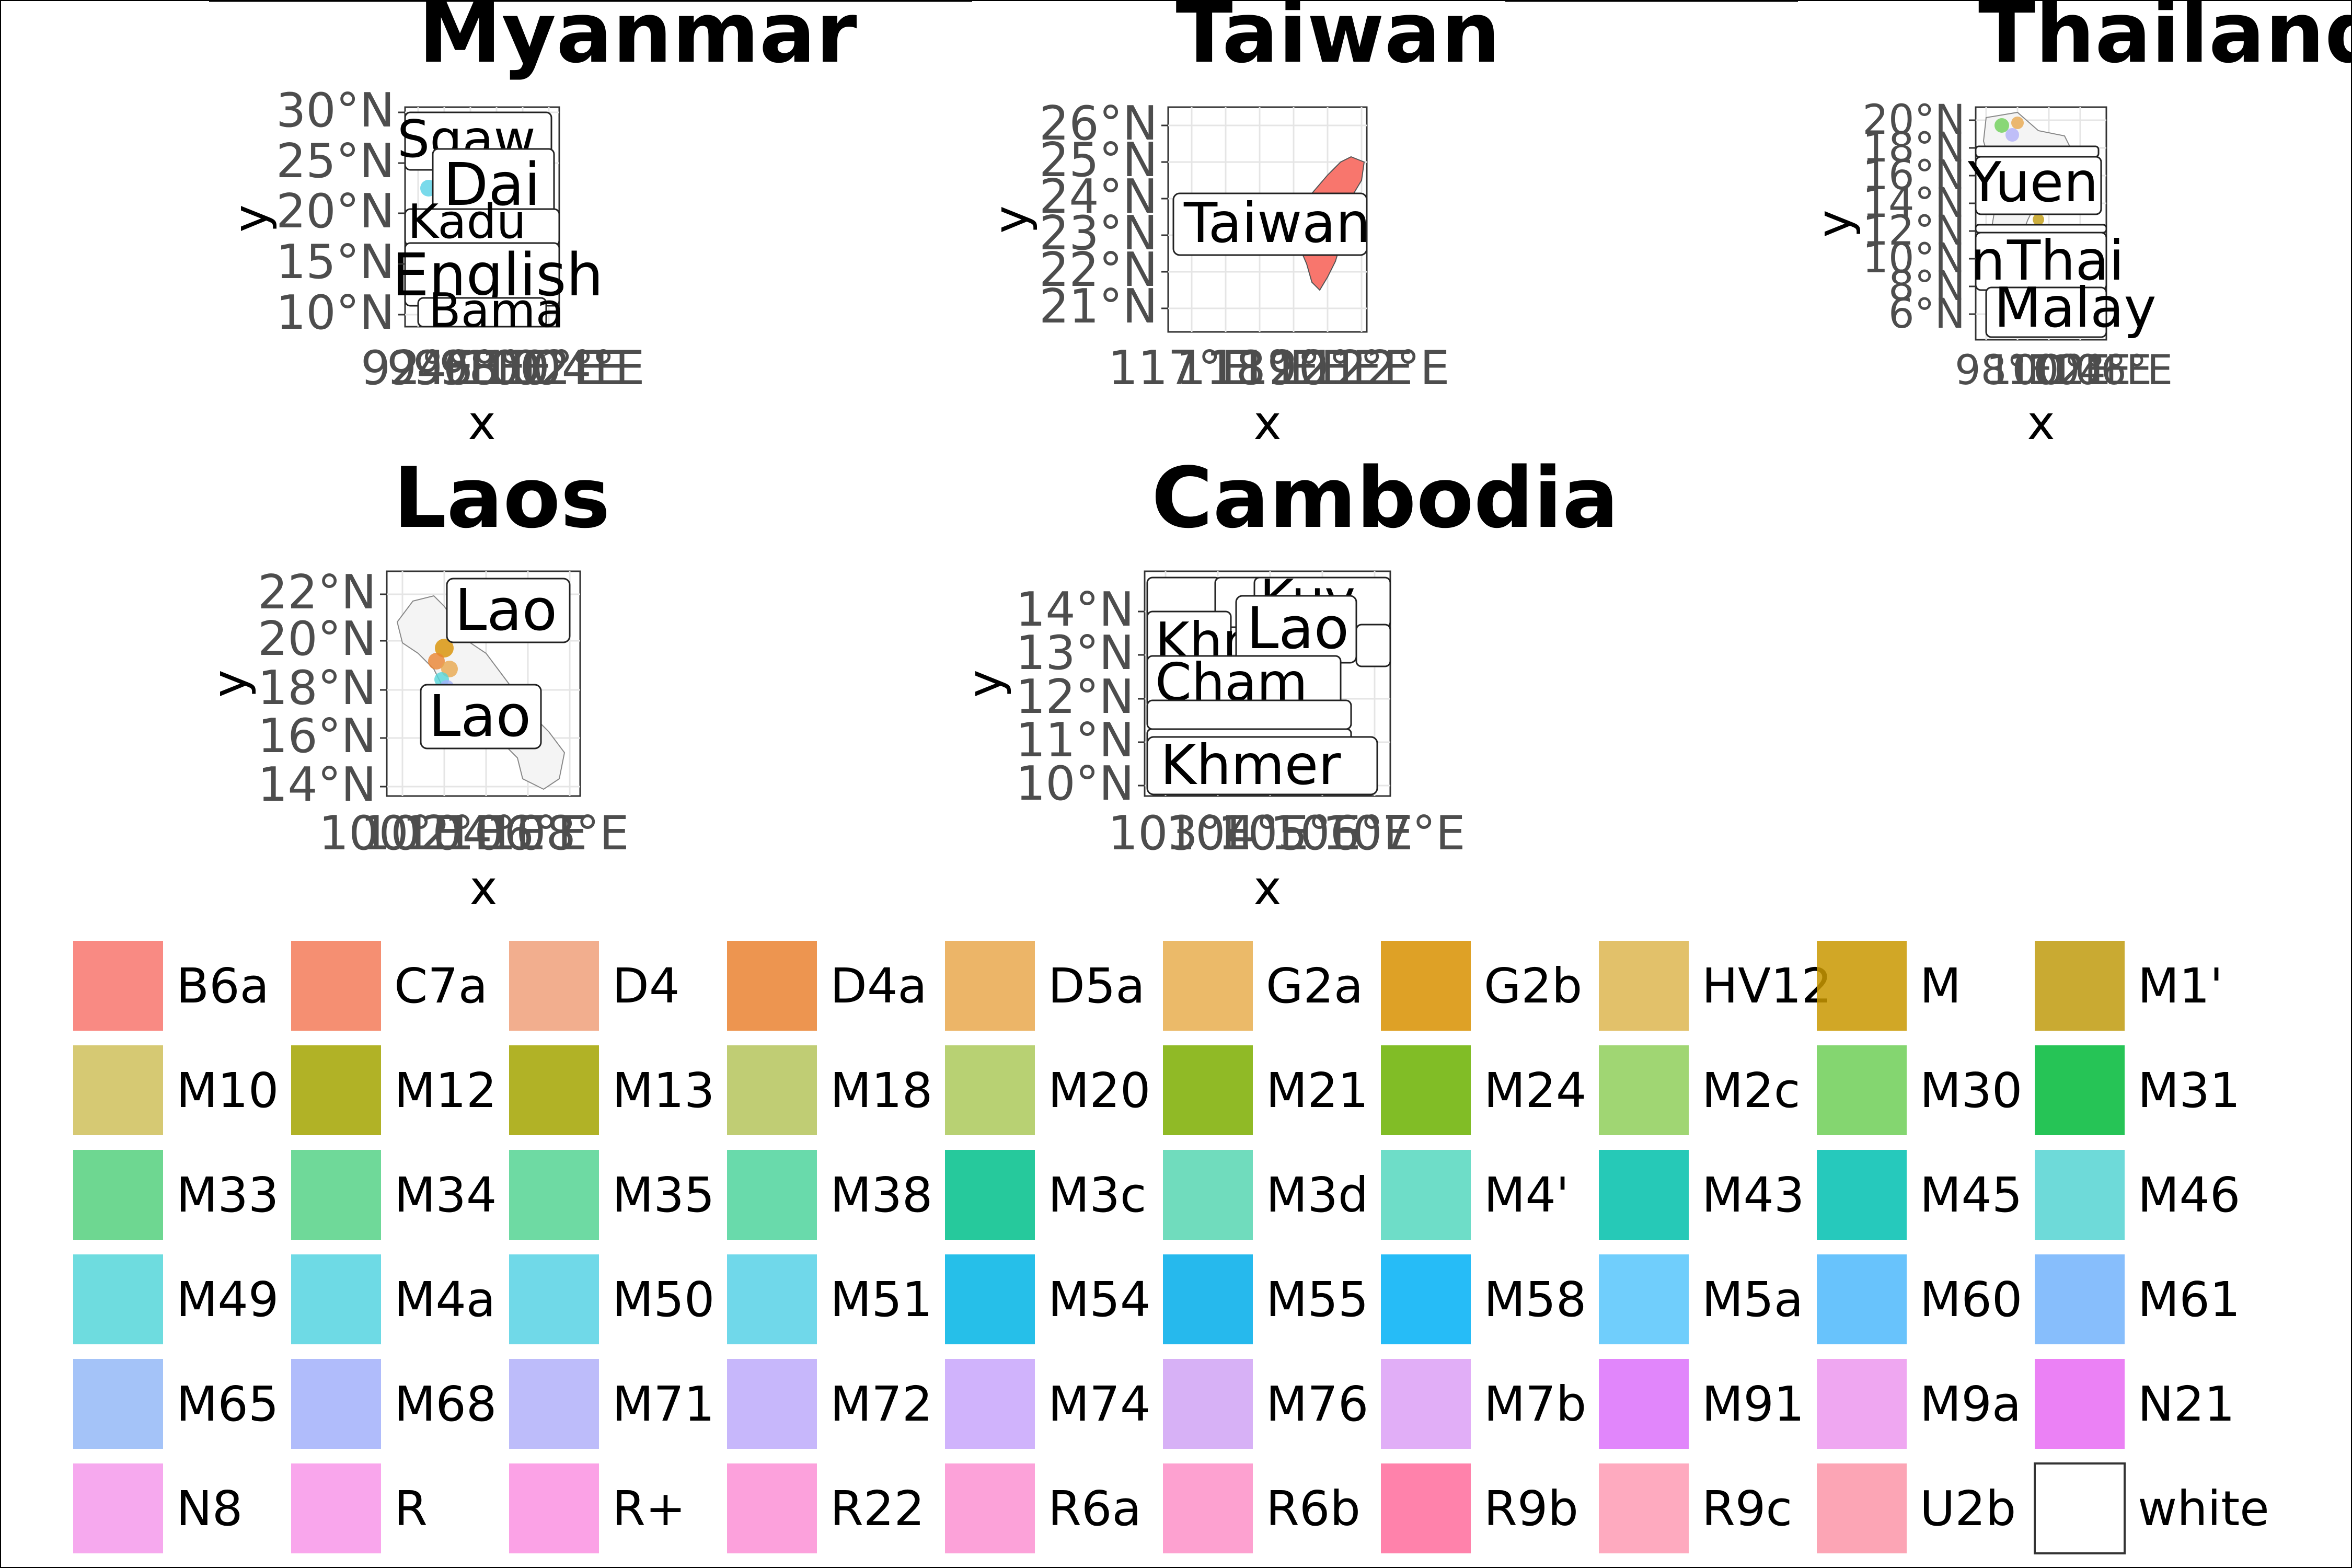 The height and width of the screenshot is (1568, 2352). What do you see at coordinates (2065, 261) in the screenshot?
I see `map-label: Thai` at bounding box center [2065, 261].